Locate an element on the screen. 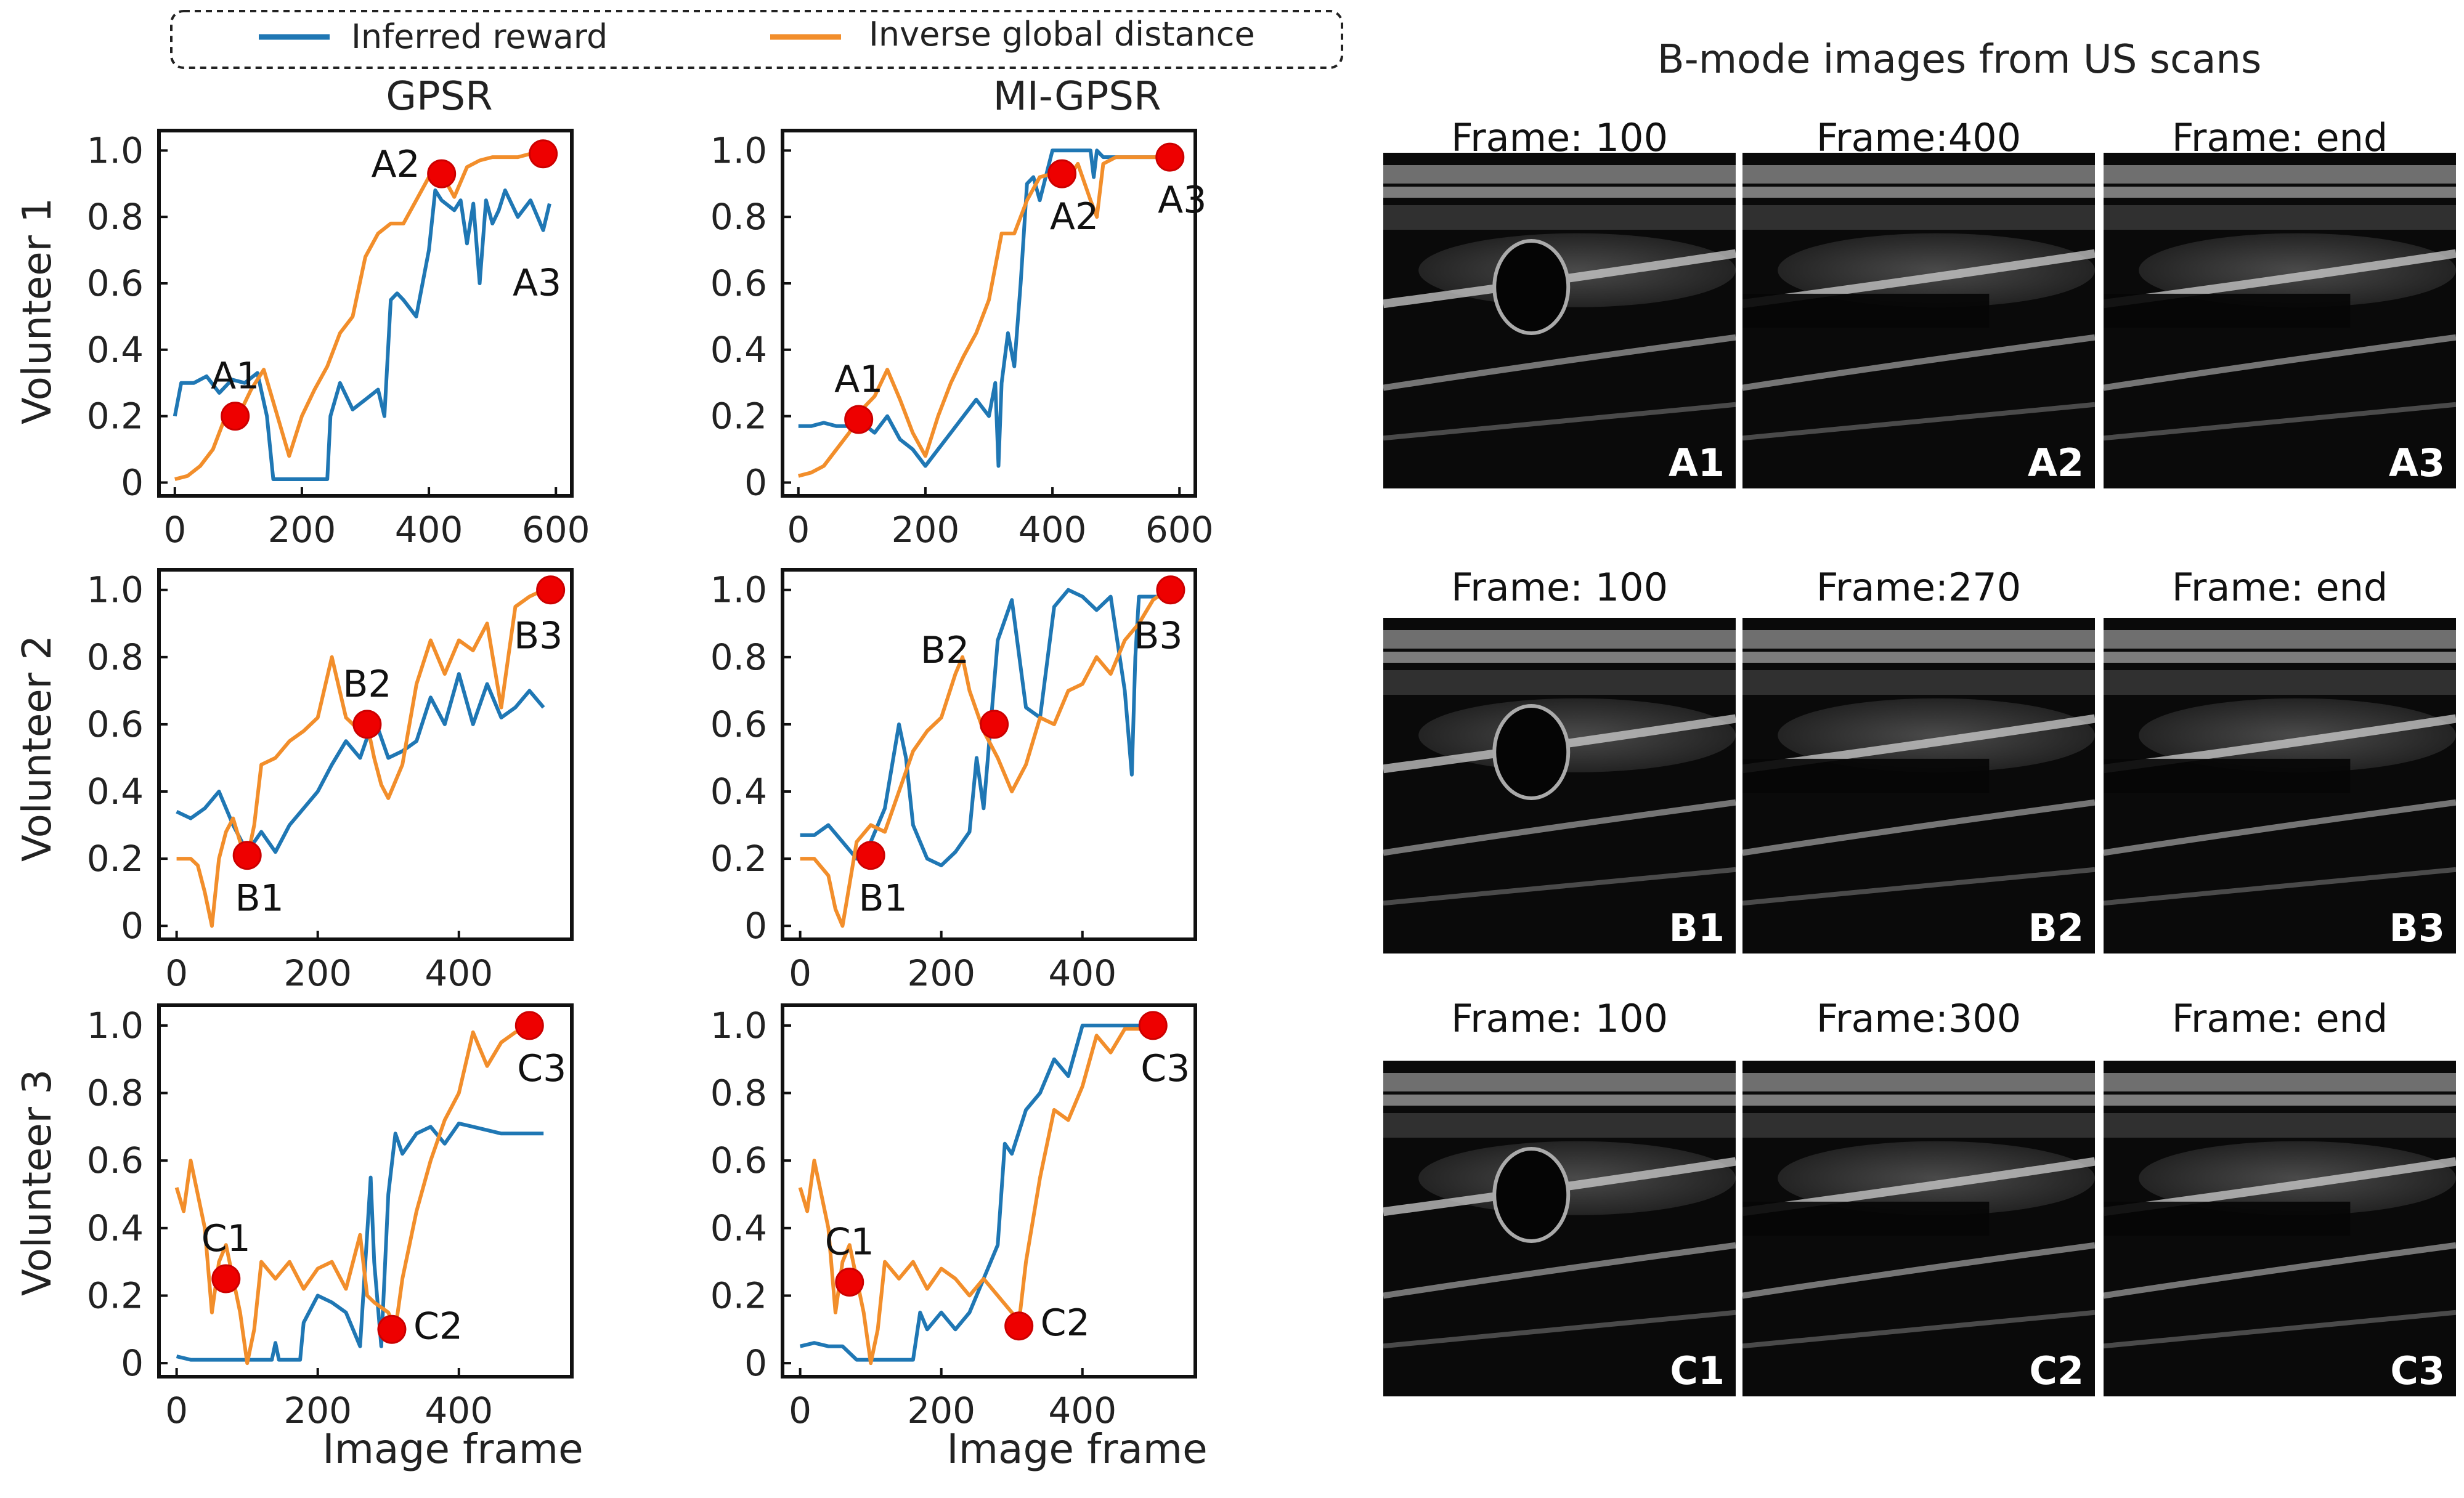  us-image-c1: Frame: 100 C1 is located at coordinates (1559, 1196).